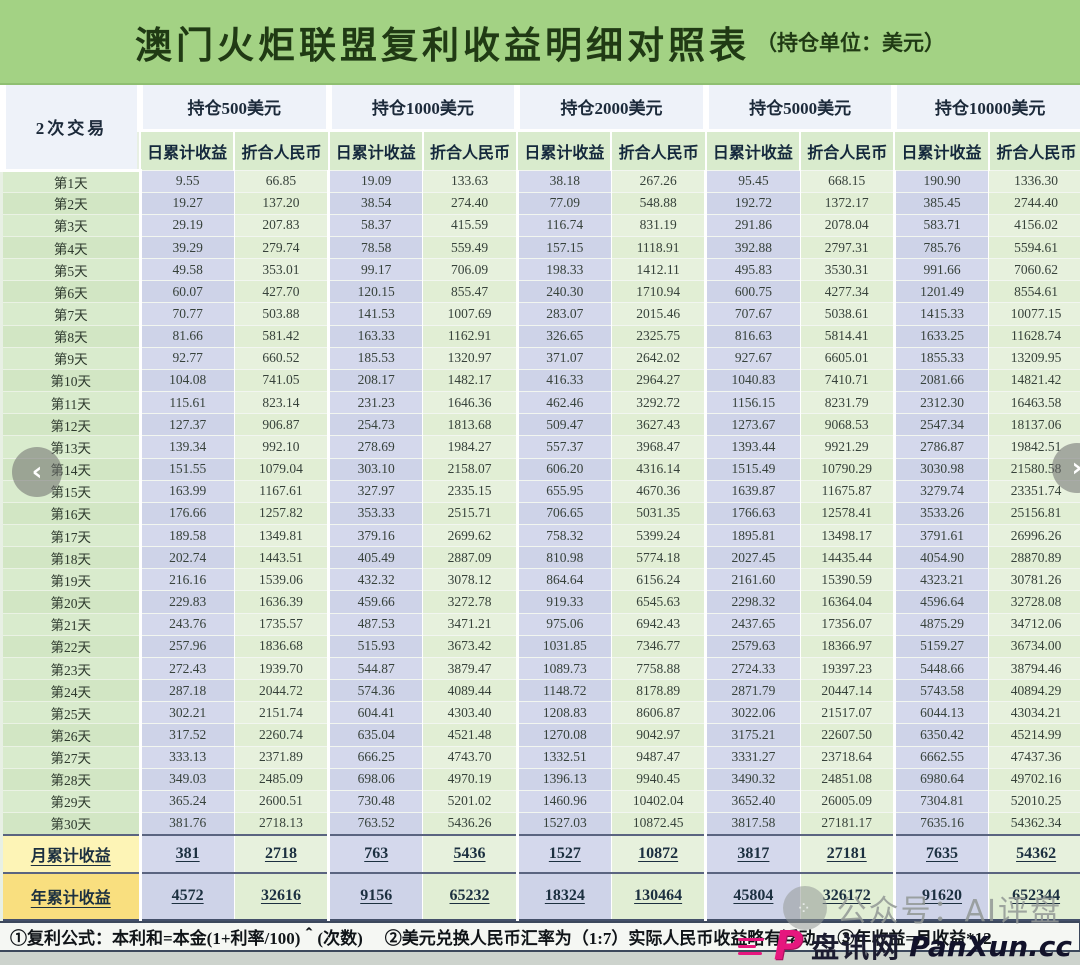 Image resolution: width=1080 pixels, height=965 pixels. What do you see at coordinates (940, 557) in the screenshot?
I see `value-cell: 4054.90` at bounding box center [940, 557].